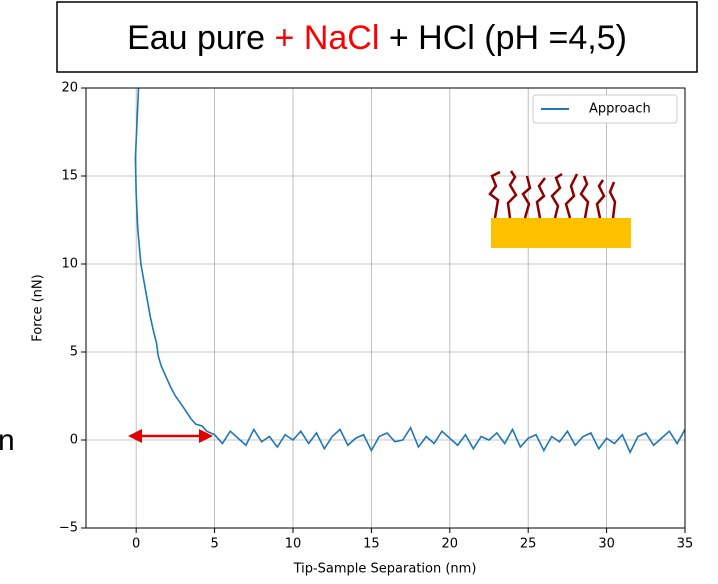 This screenshot has height=584, width=718. I want to click on legend-box, so click(605, 109).